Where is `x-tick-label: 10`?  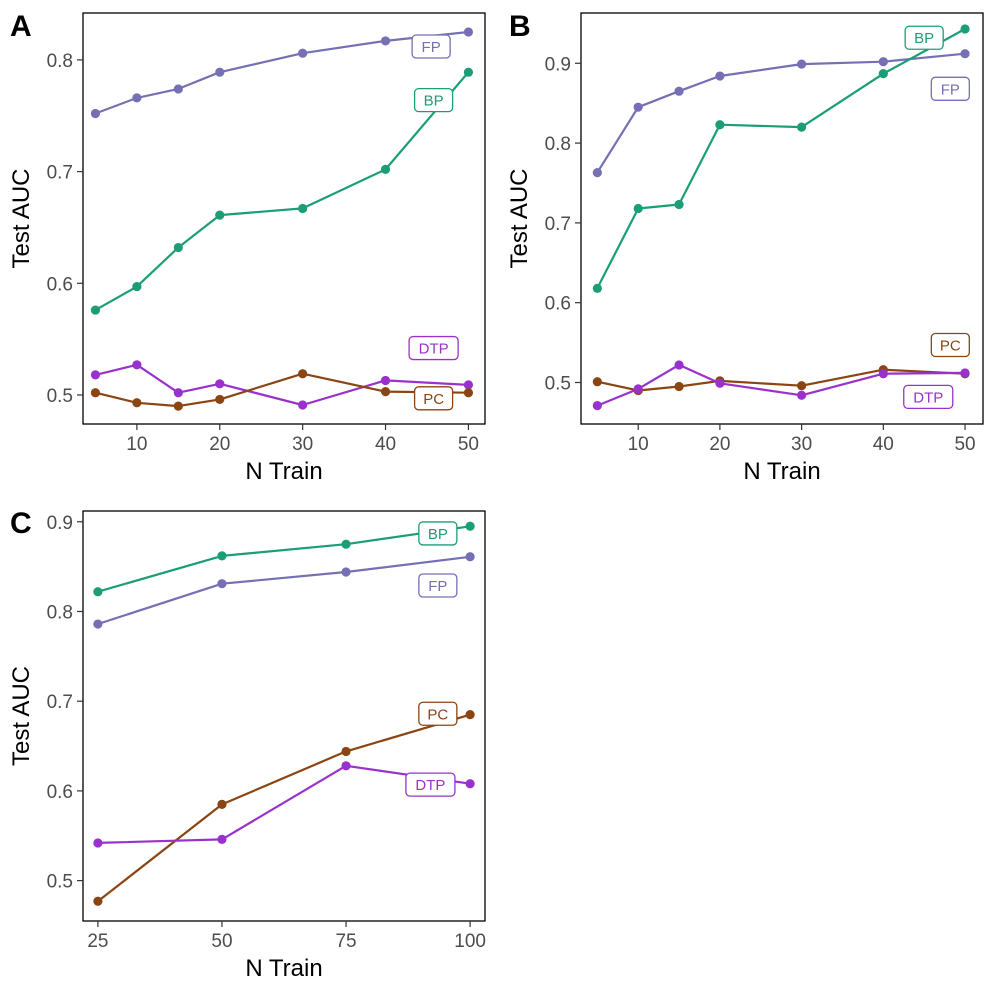
x-tick-label: 10 is located at coordinates (136, 444).